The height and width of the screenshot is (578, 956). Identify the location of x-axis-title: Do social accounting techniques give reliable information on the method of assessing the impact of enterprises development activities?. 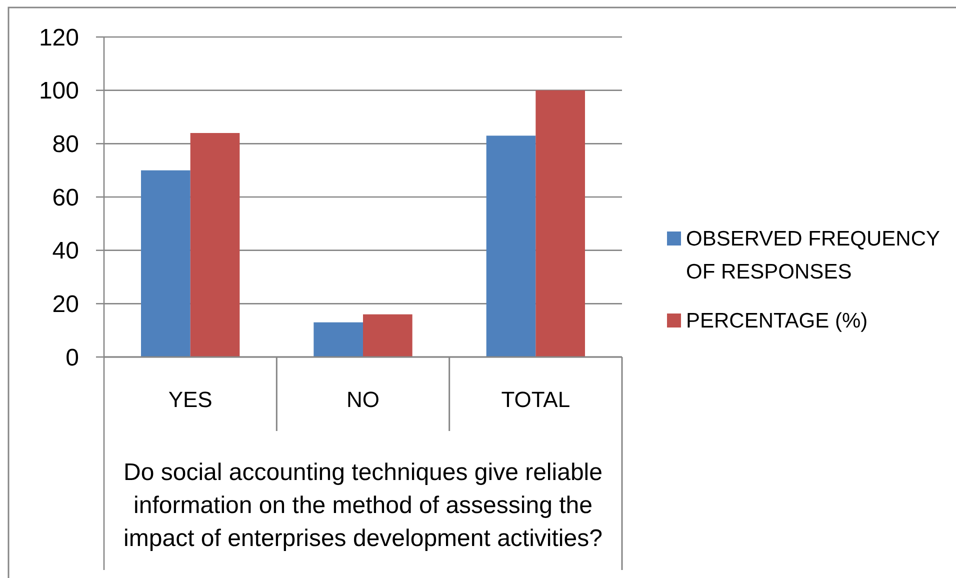
(363, 505).